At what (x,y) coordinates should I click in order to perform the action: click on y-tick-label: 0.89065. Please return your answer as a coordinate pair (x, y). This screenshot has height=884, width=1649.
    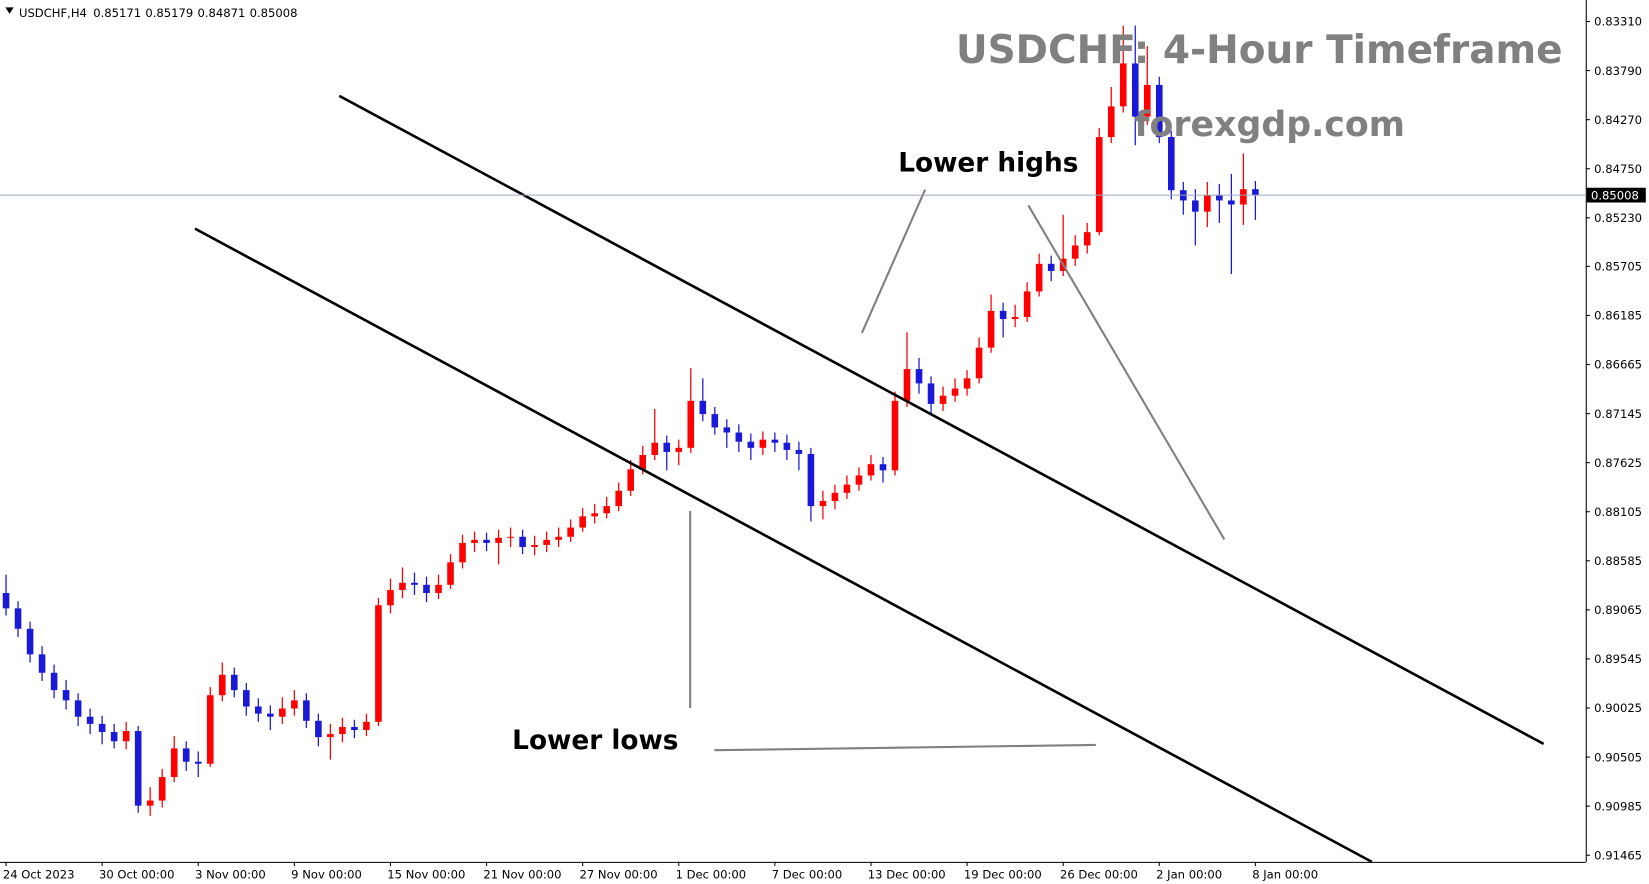
    Looking at the image, I should click on (1618, 610).